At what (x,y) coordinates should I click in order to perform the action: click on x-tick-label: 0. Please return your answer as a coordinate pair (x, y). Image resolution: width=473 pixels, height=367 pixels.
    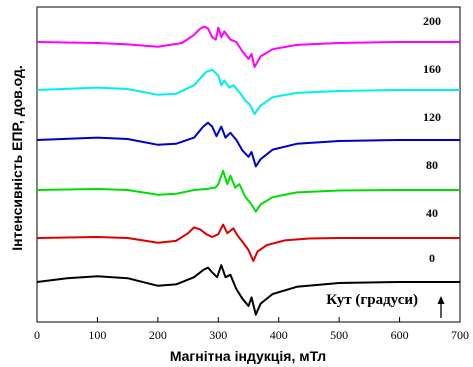
    Looking at the image, I should click on (37, 335).